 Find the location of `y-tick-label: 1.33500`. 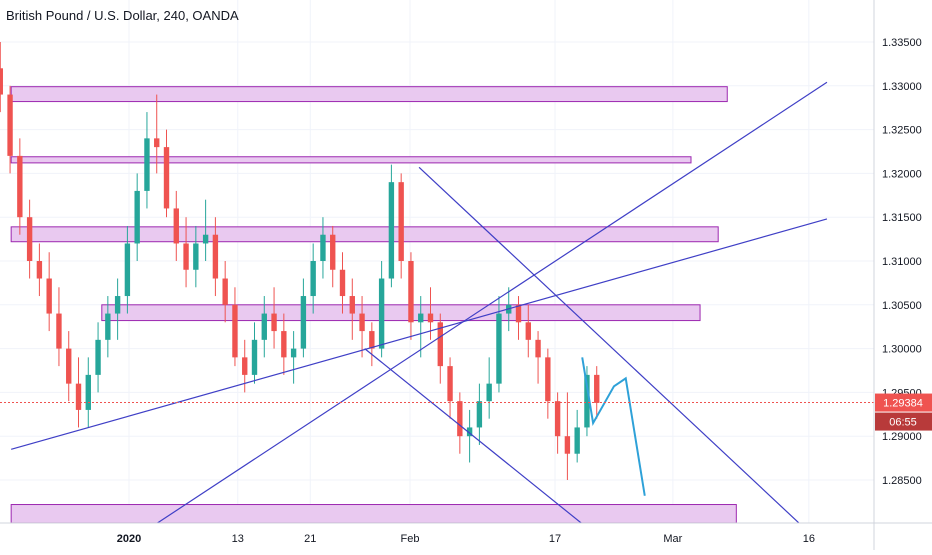

y-tick-label: 1.33500 is located at coordinates (902, 43).